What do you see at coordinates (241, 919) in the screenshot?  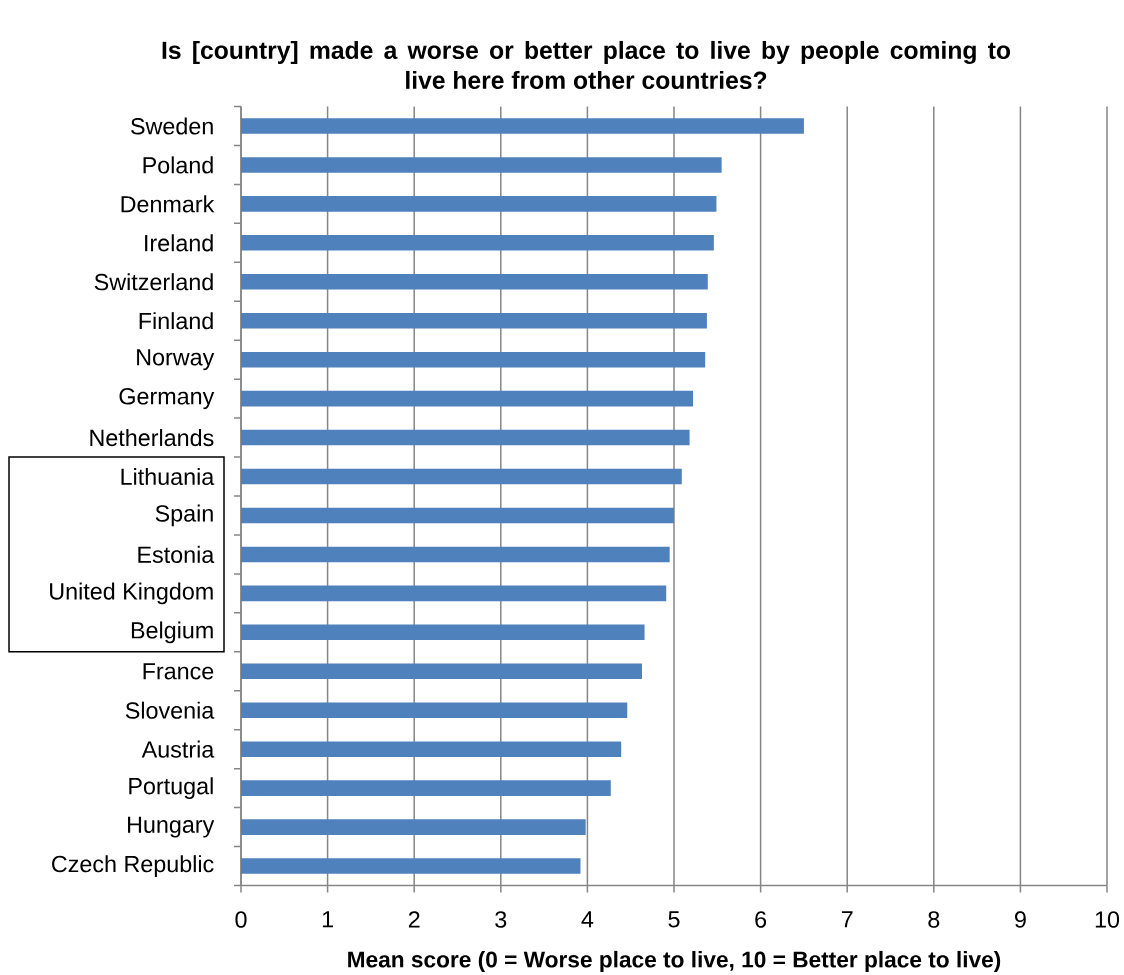 I see `x-tick-label: 0` at bounding box center [241, 919].